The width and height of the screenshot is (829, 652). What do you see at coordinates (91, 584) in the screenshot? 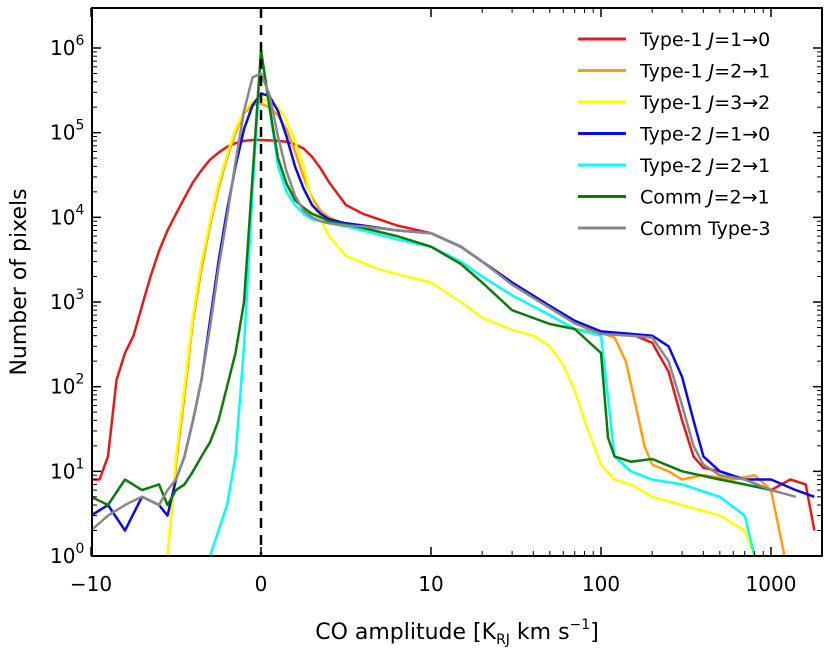
I see `x-tick-label: −10` at bounding box center [91, 584].